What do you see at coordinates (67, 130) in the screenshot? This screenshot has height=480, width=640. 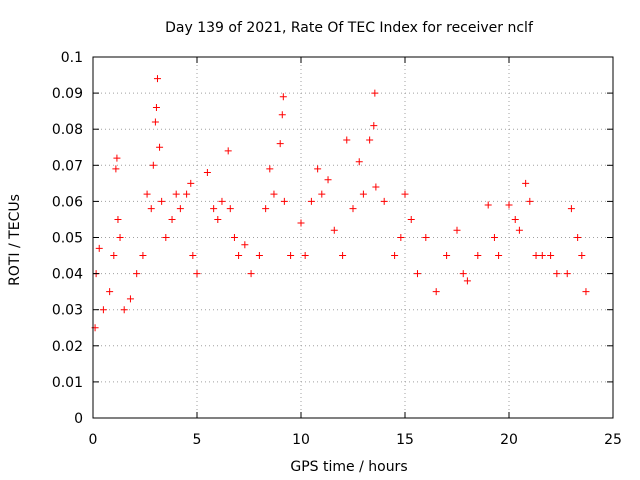 I see `y-tick-label: 0.08` at bounding box center [67, 130].